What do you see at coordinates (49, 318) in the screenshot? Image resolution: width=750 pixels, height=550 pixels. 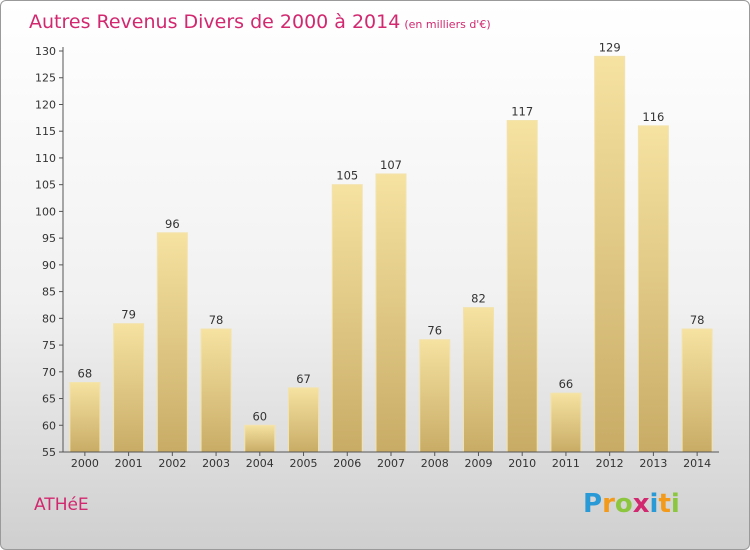 I see `y-tick-label: 80` at bounding box center [49, 318].